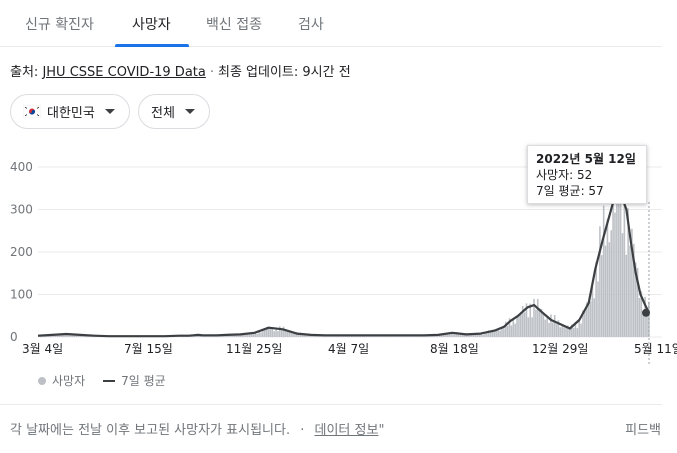 The width and height of the screenshot is (677, 453). I want to click on range-dropdown: 전체, so click(174, 111).